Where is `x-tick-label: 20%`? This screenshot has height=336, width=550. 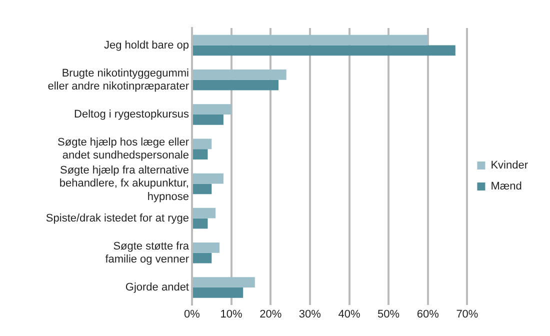 x-tick-label: 20% is located at coordinates (271, 314).